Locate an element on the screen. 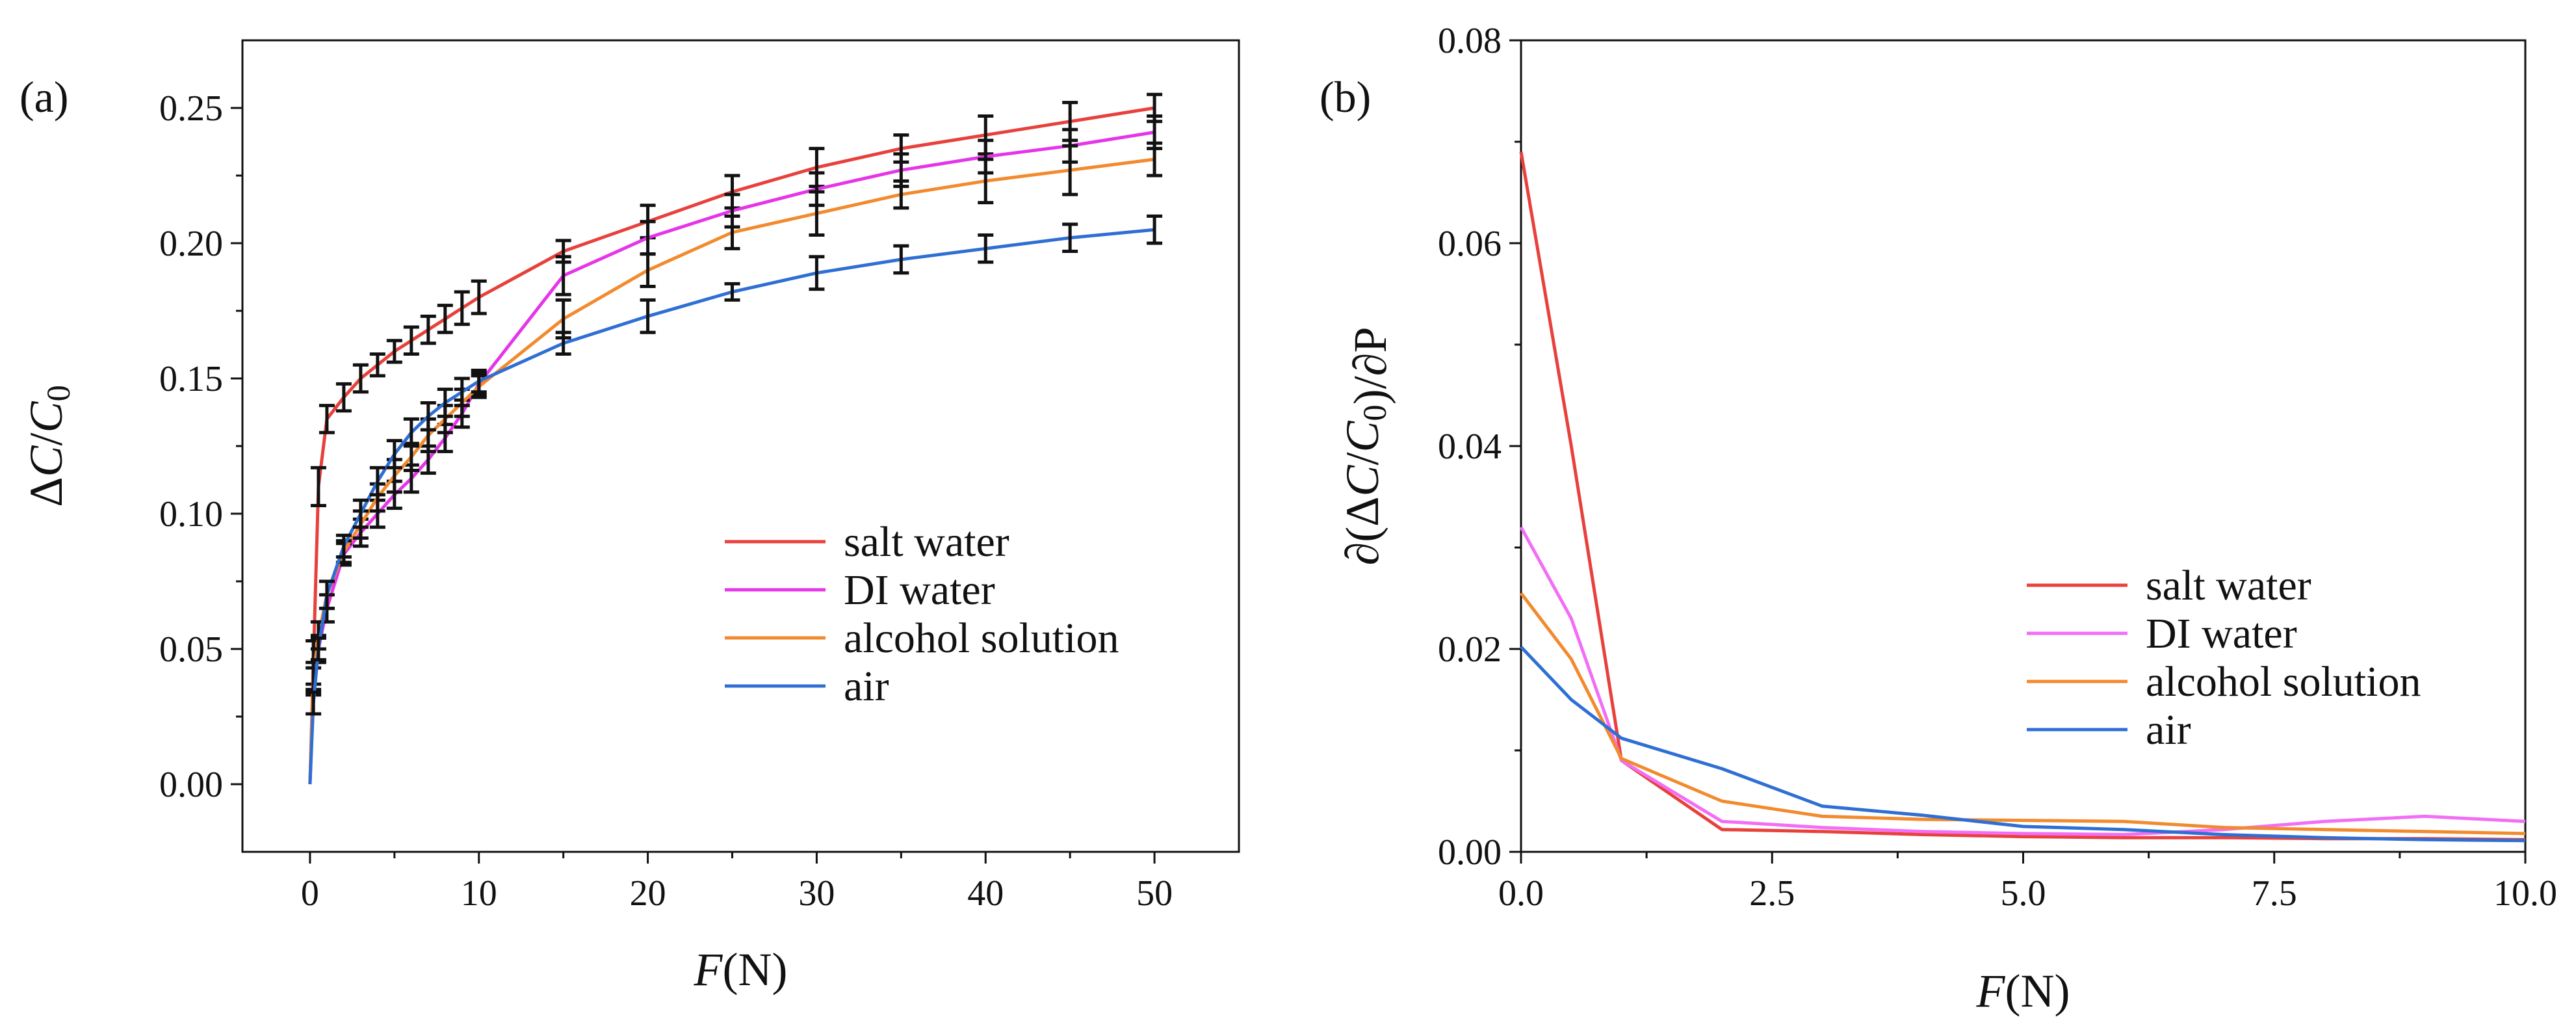 This screenshot has height=1030, width=2576. y-tick-label: 0.06 is located at coordinates (1470, 244).